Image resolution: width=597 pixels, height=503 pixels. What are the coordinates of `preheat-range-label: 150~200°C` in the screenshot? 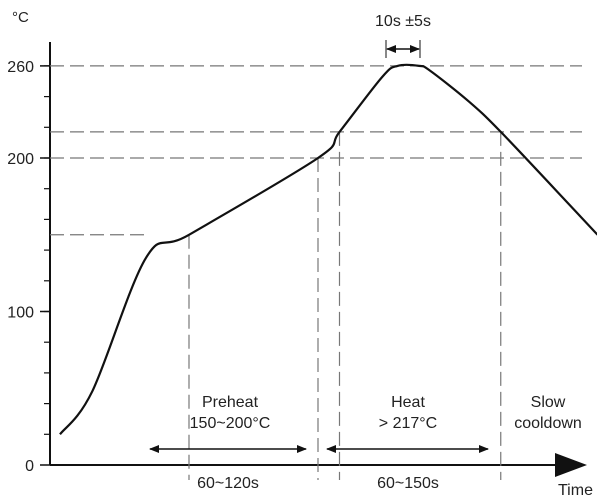 It's located at (230, 423).